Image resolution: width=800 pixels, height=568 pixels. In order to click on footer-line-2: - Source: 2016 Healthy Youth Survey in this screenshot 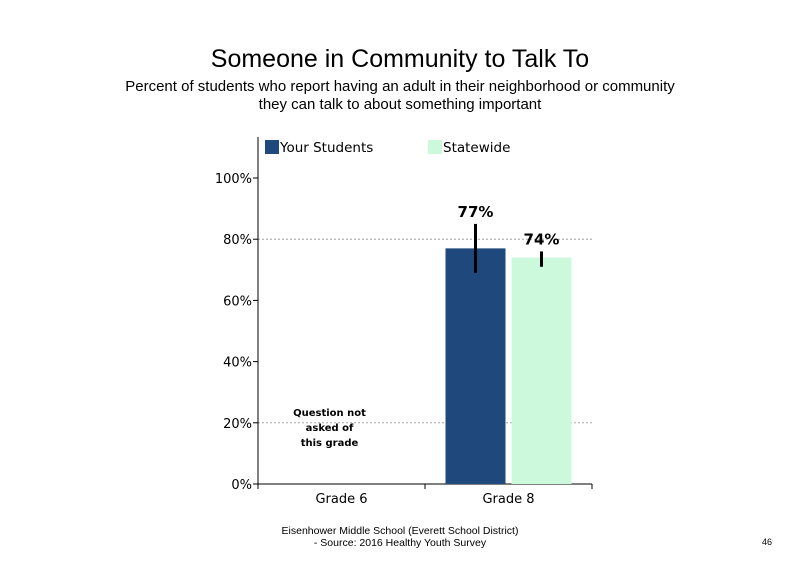, I will do `click(400, 543)`.